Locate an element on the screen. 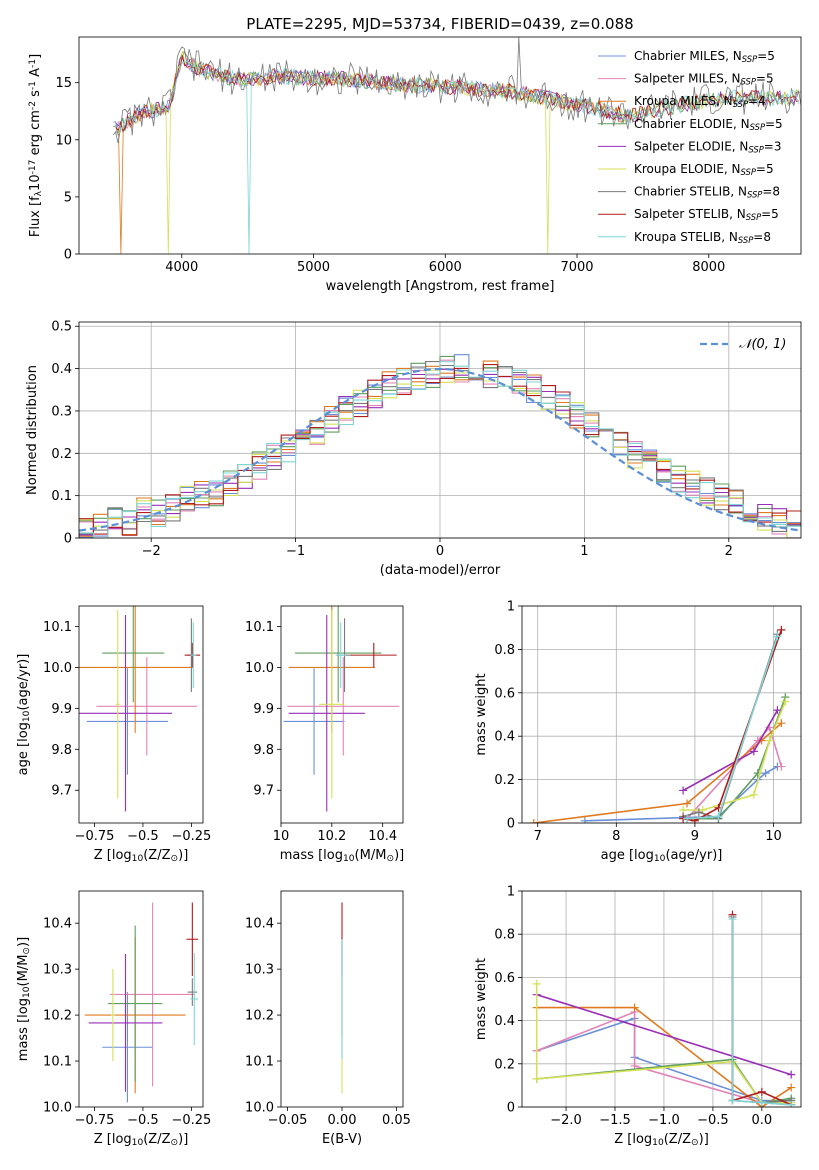 The image size is (819, 1170). x-tick-label: −0.25 is located at coordinates (191, 836).